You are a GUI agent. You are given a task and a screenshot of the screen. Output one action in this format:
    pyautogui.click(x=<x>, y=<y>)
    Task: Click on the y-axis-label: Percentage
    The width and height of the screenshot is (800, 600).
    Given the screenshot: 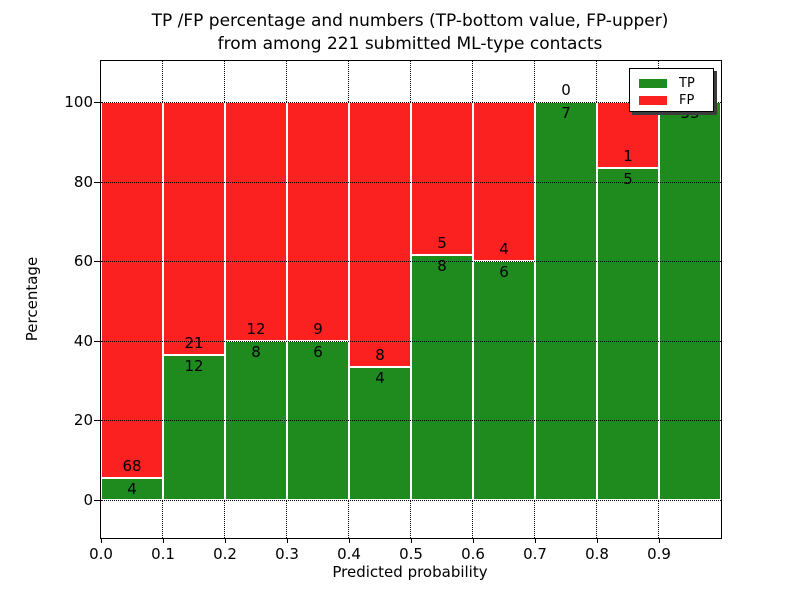 What is the action you would take?
    pyautogui.click(x=32, y=299)
    